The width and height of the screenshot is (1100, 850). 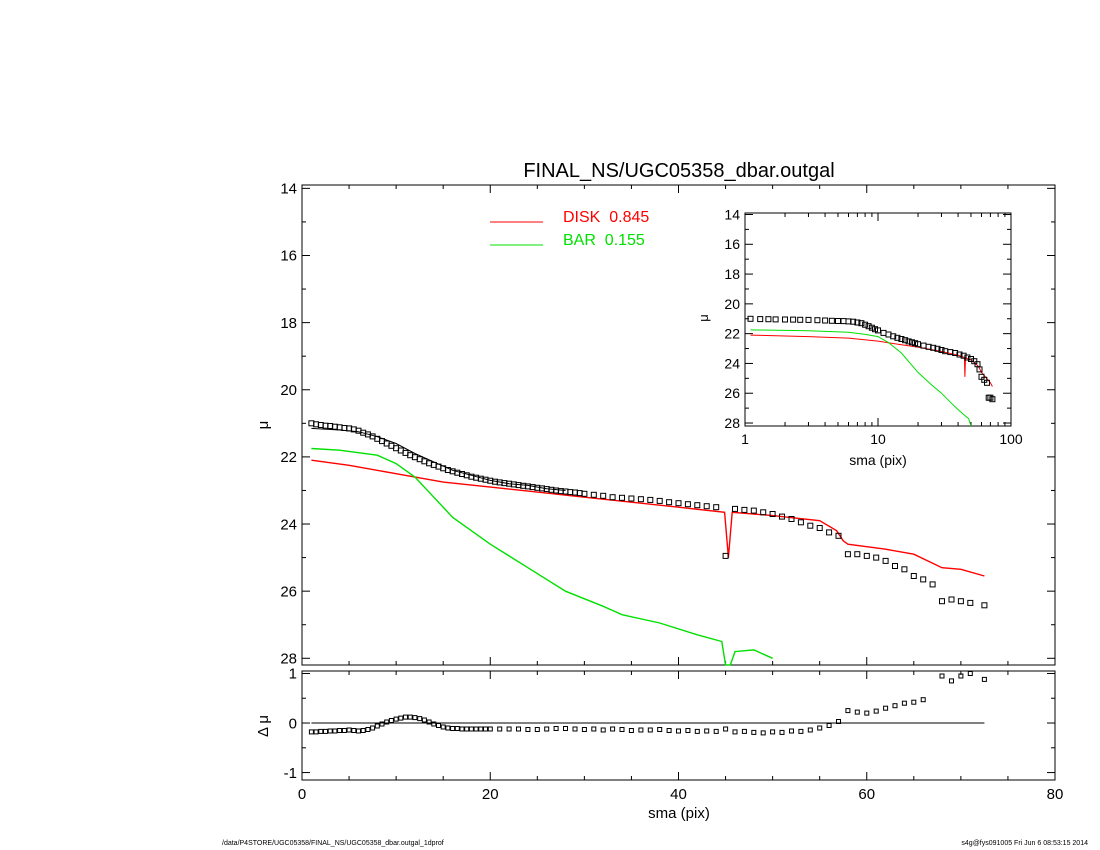 I want to click on inset-y-tick-label: 28, so click(x=732, y=423).